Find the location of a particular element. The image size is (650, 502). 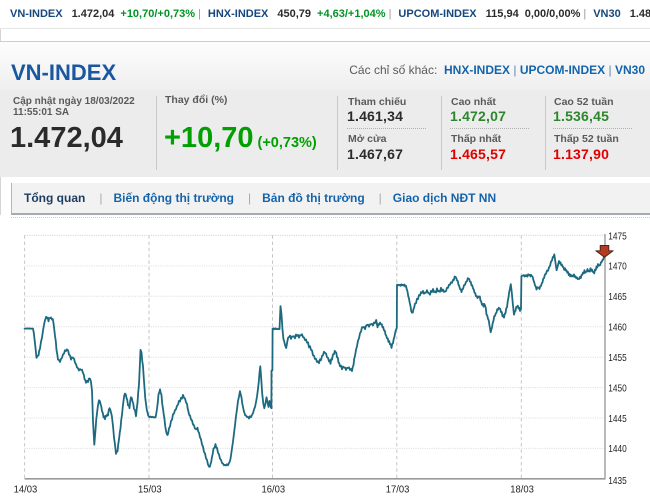

svg-text: 16/03 is located at coordinates (274, 490).